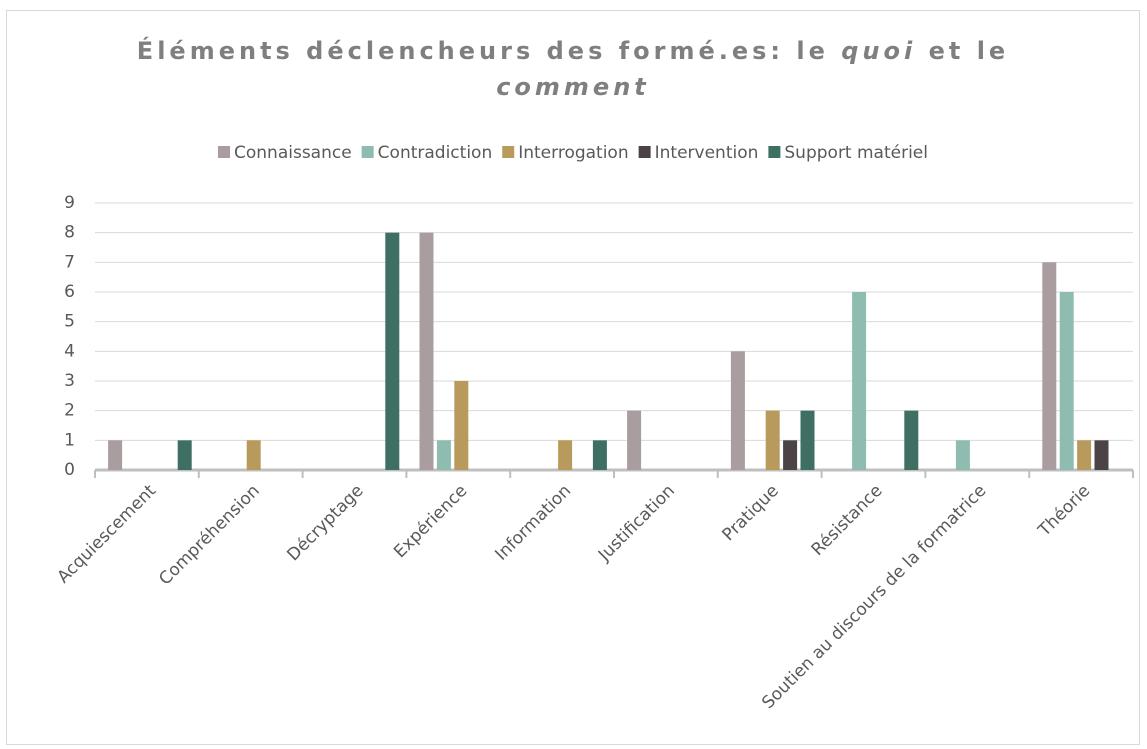  What do you see at coordinates (69, 411) in the screenshot?
I see `y-tick-label: 2` at bounding box center [69, 411].